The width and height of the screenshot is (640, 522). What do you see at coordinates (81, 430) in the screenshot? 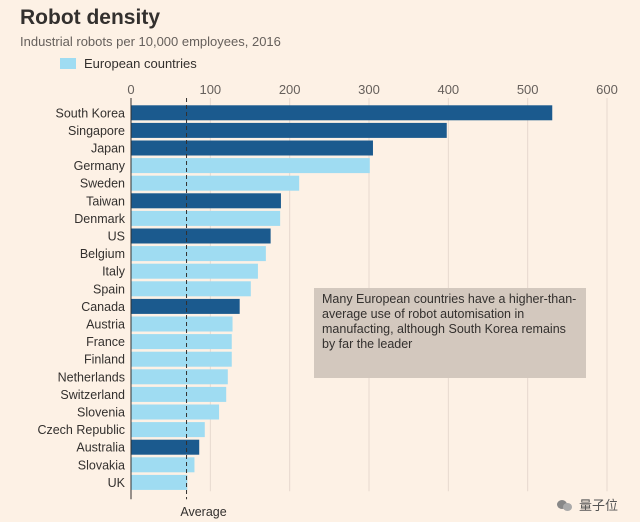
I see `category-label: Czech Republic` at bounding box center [81, 430].